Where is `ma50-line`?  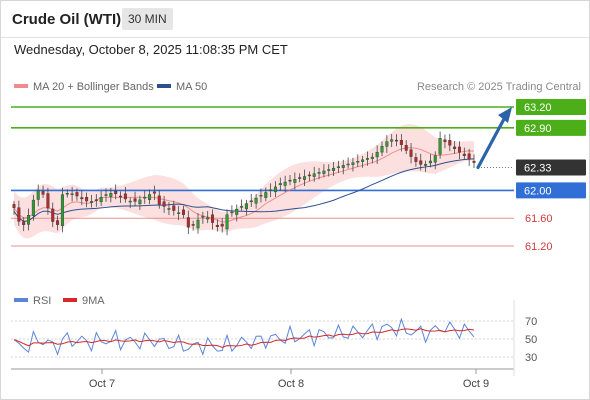 ma50-line is located at coordinates (244, 190).